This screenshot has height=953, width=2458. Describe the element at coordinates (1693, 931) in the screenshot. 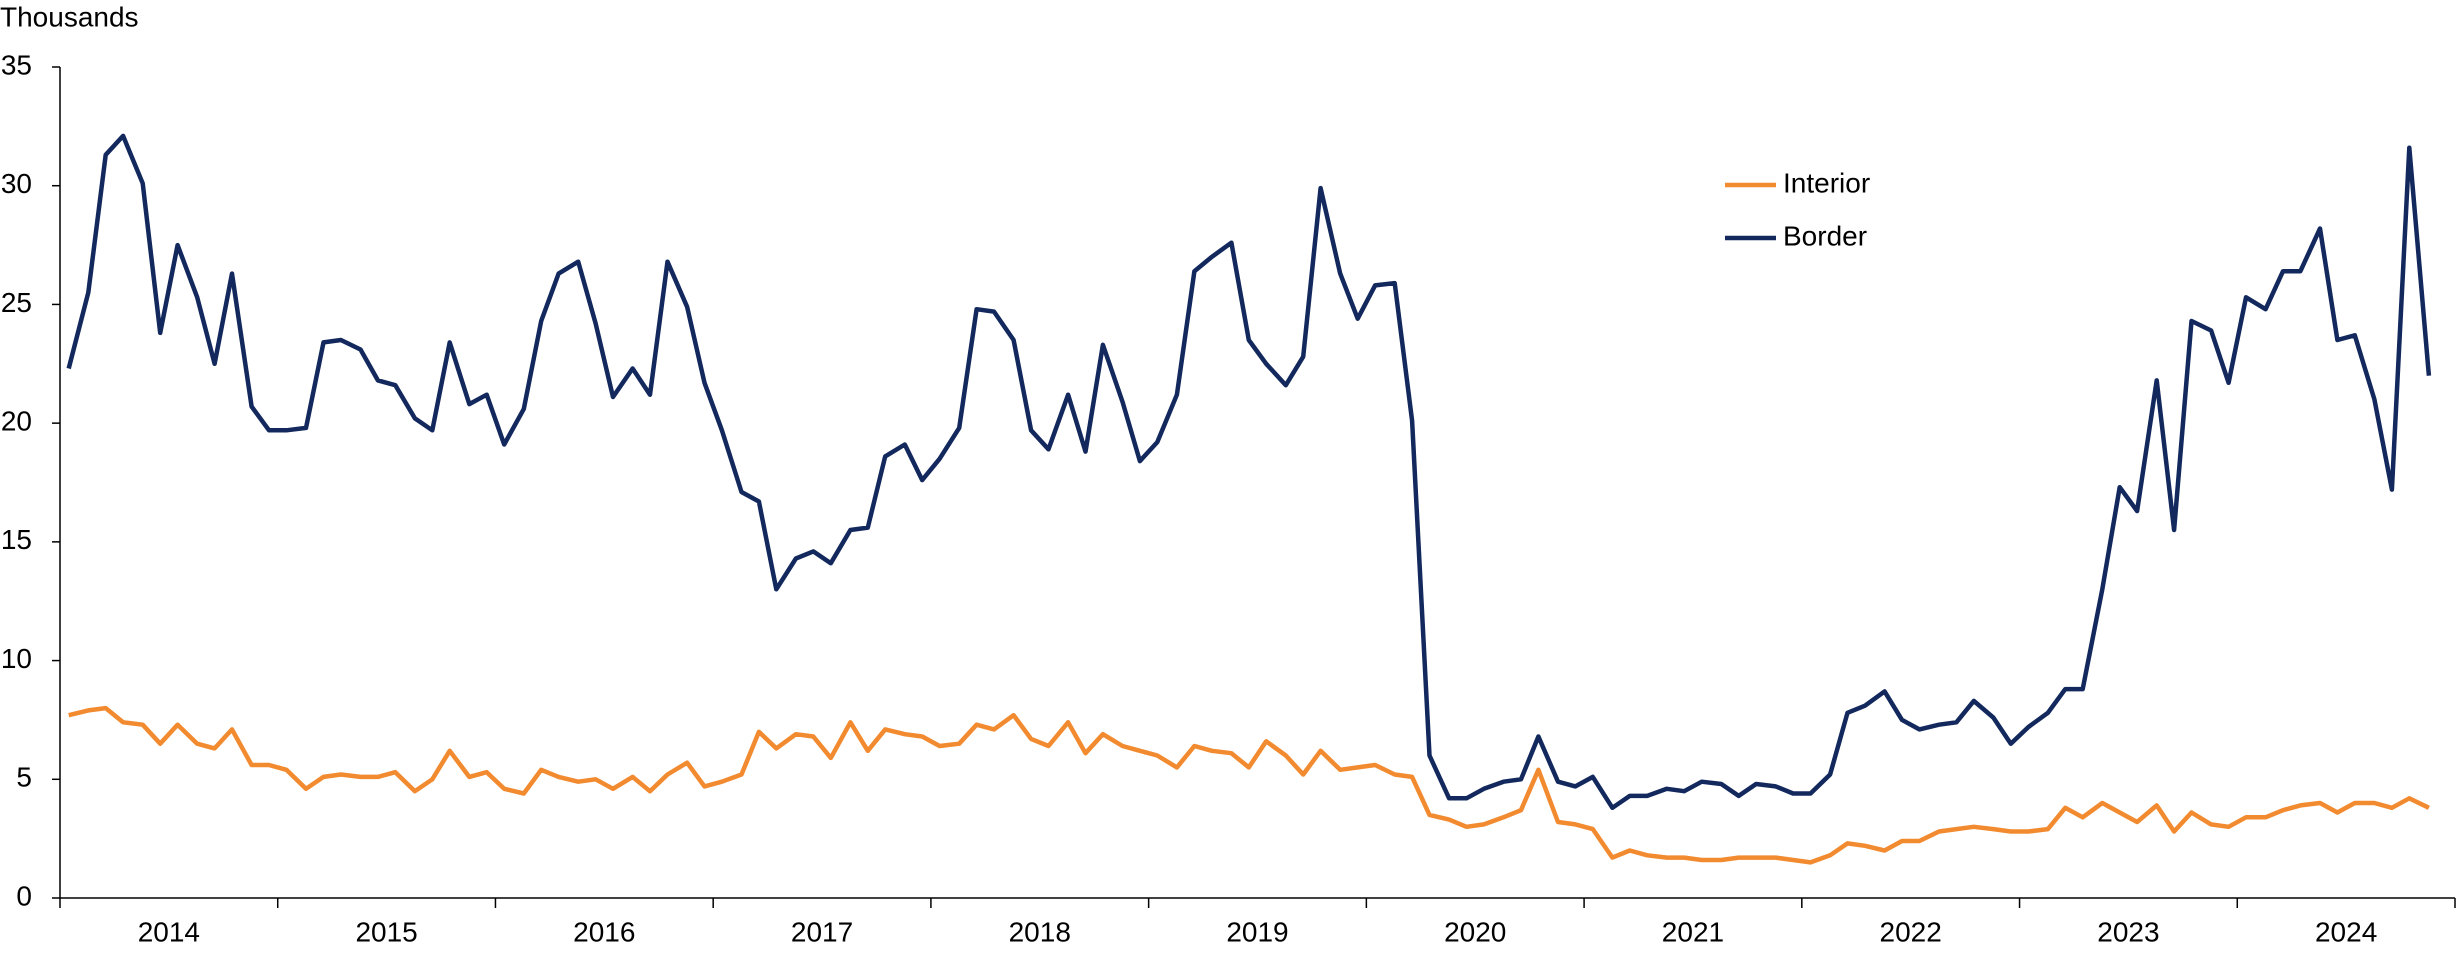

I see `x-tick-label: 2021` at that location.